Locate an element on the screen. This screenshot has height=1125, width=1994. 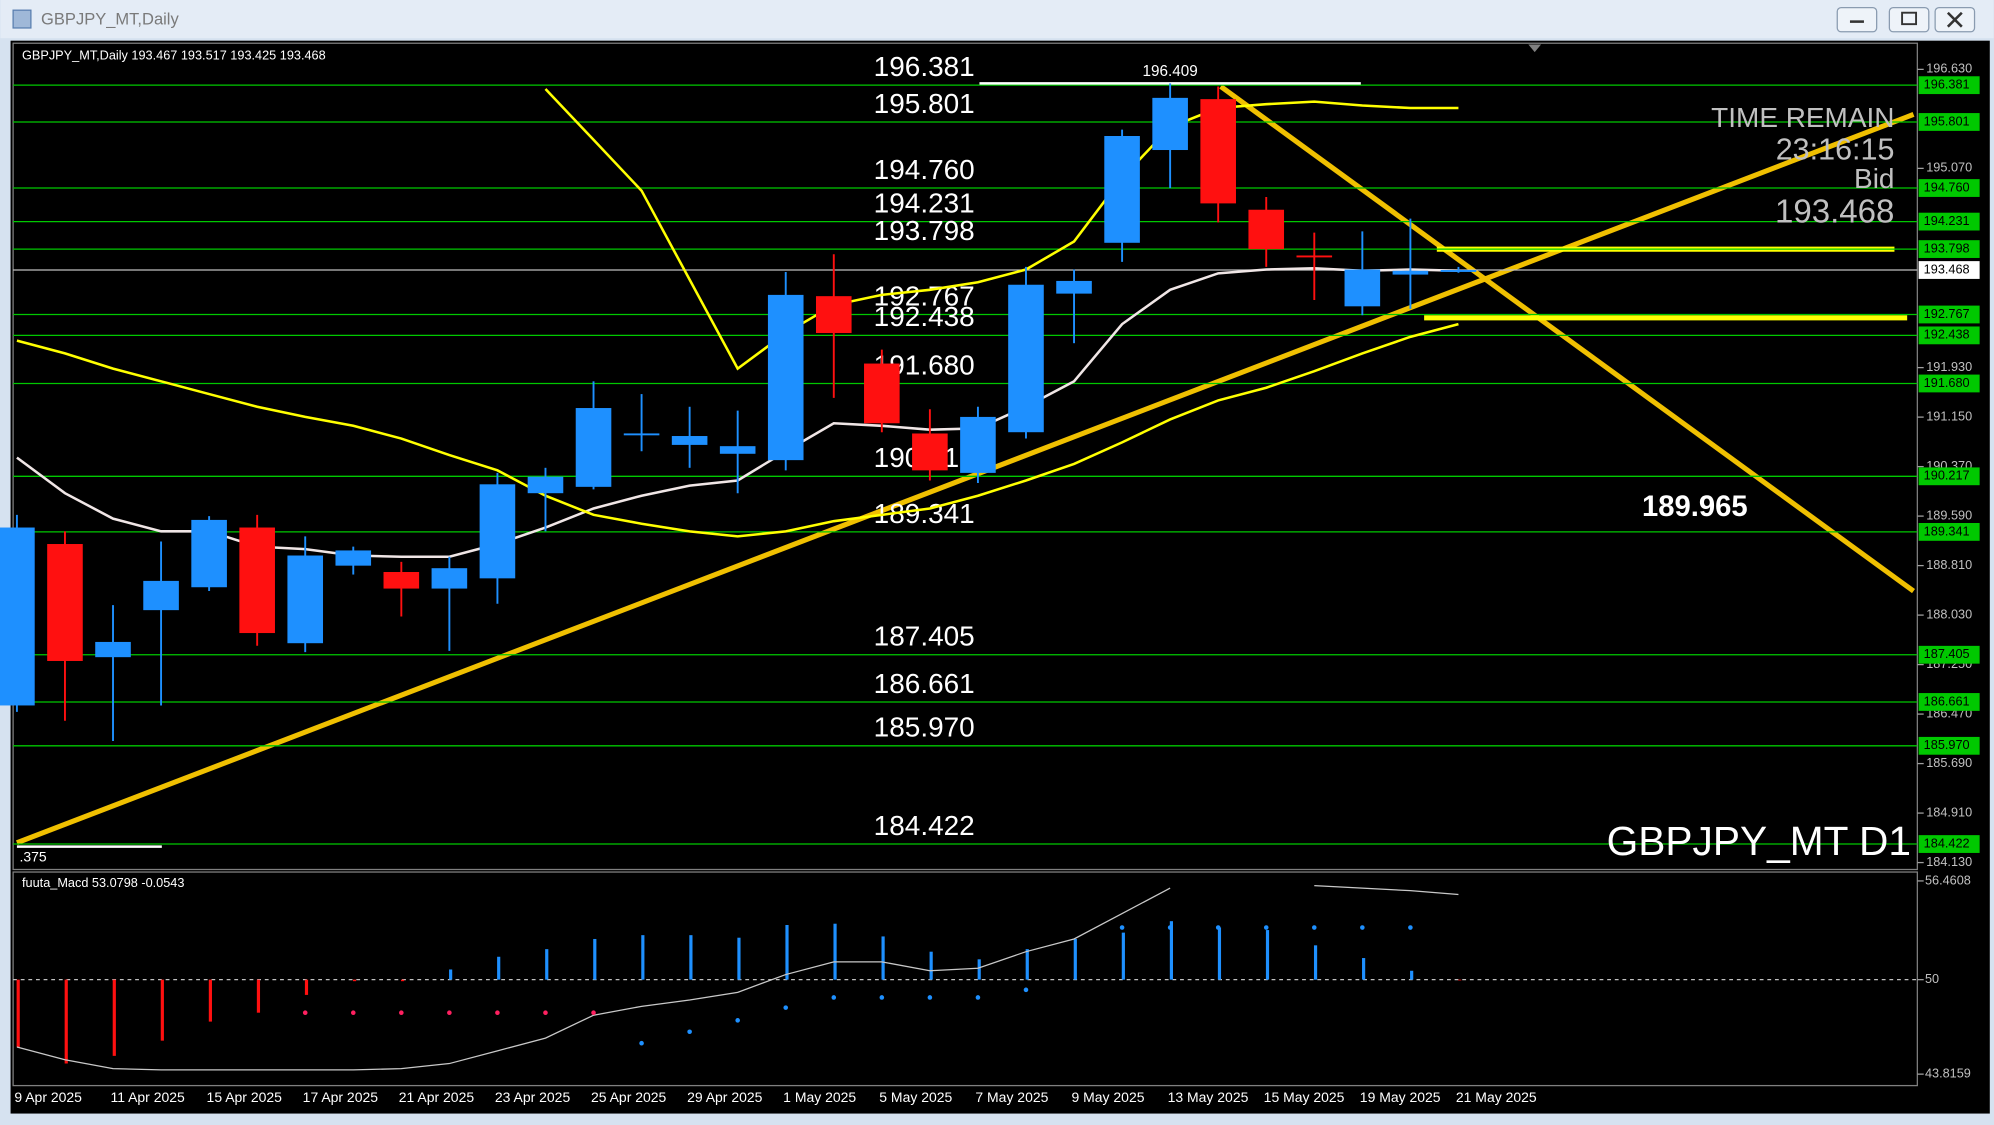
level-tag-label: 186.661 is located at coordinates (1947, 700).